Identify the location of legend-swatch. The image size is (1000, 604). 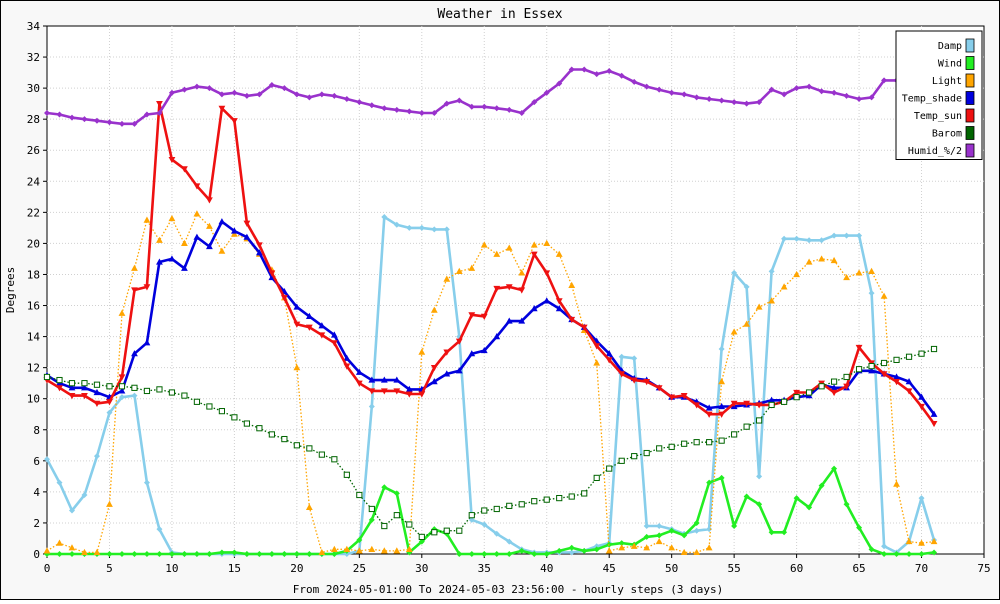
(970, 80).